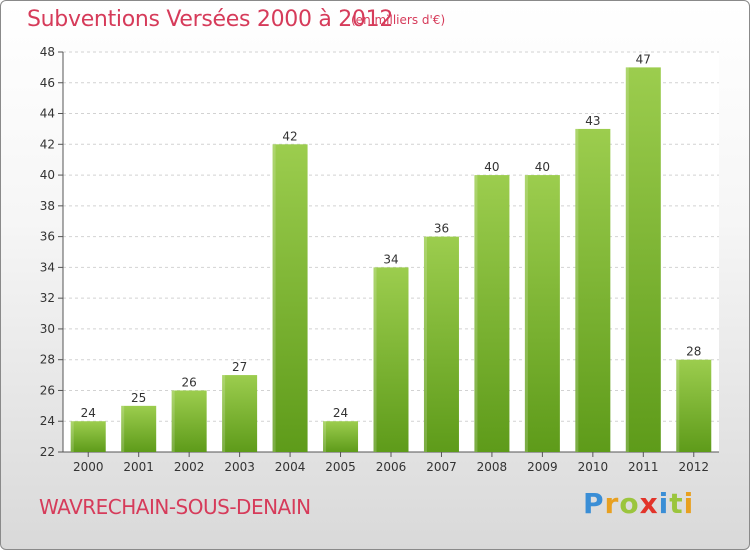 The image size is (750, 550). What do you see at coordinates (47, 452) in the screenshot?
I see `y-tick-label: 22` at bounding box center [47, 452].